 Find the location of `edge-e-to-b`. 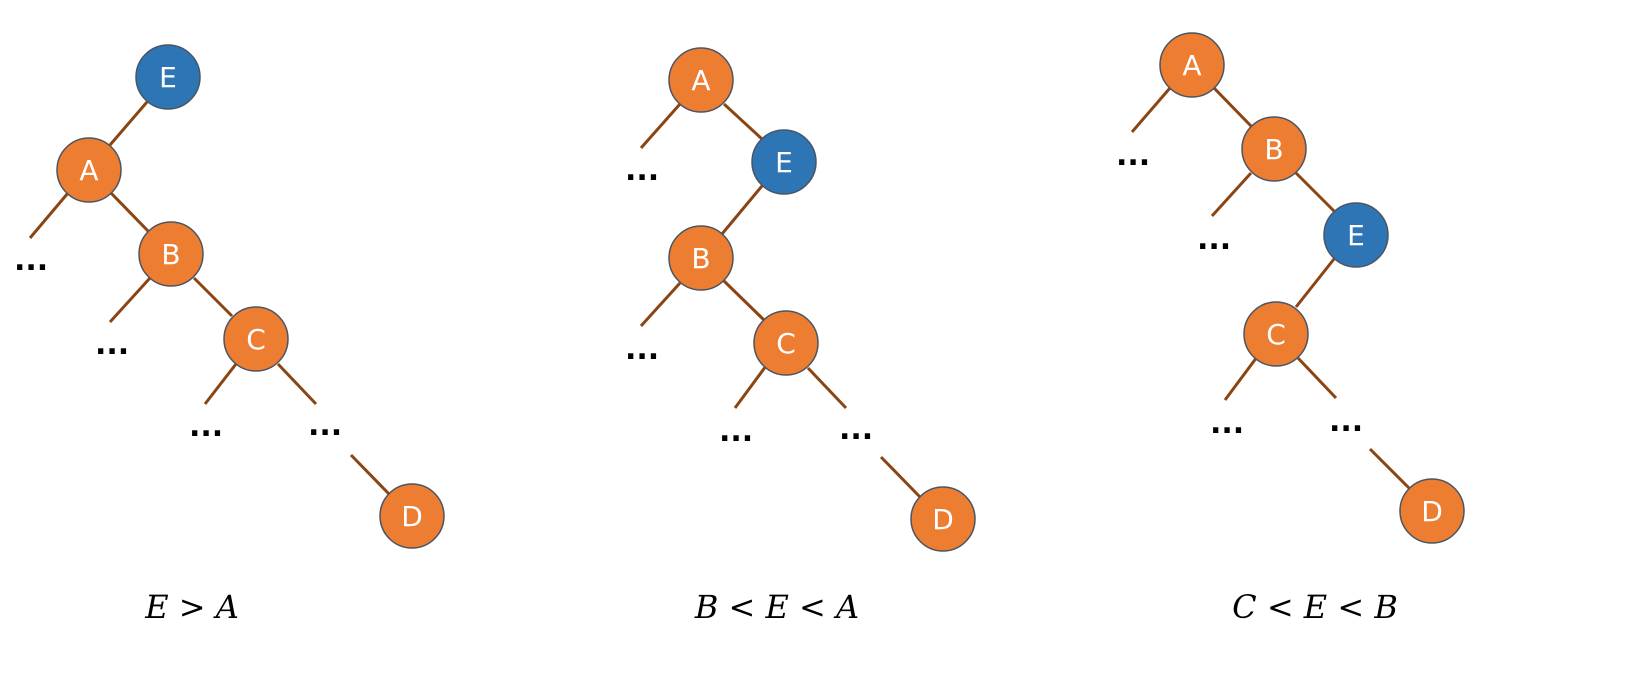

edge-e-to-b is located at coordinates (742, 210).